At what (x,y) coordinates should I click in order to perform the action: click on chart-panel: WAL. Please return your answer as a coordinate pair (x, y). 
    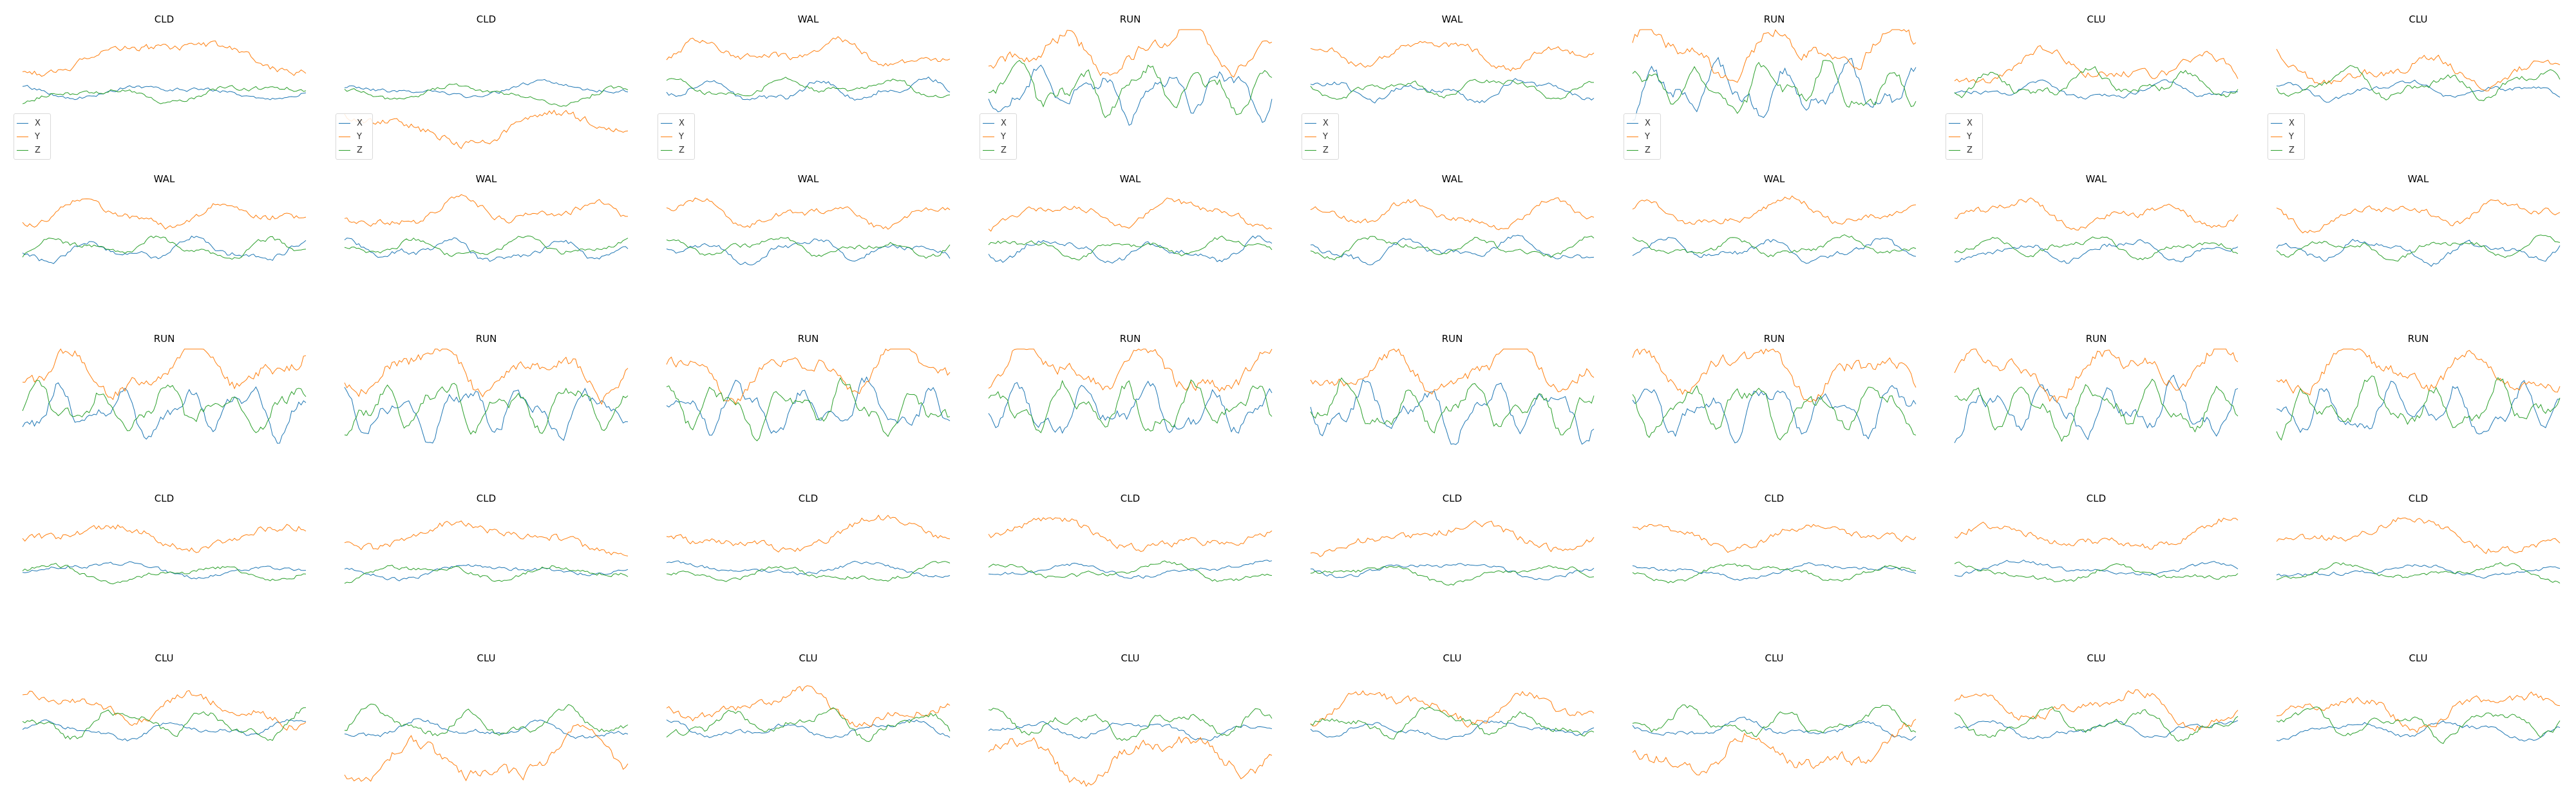
    Looking at the image, I should click on (1130, 242).